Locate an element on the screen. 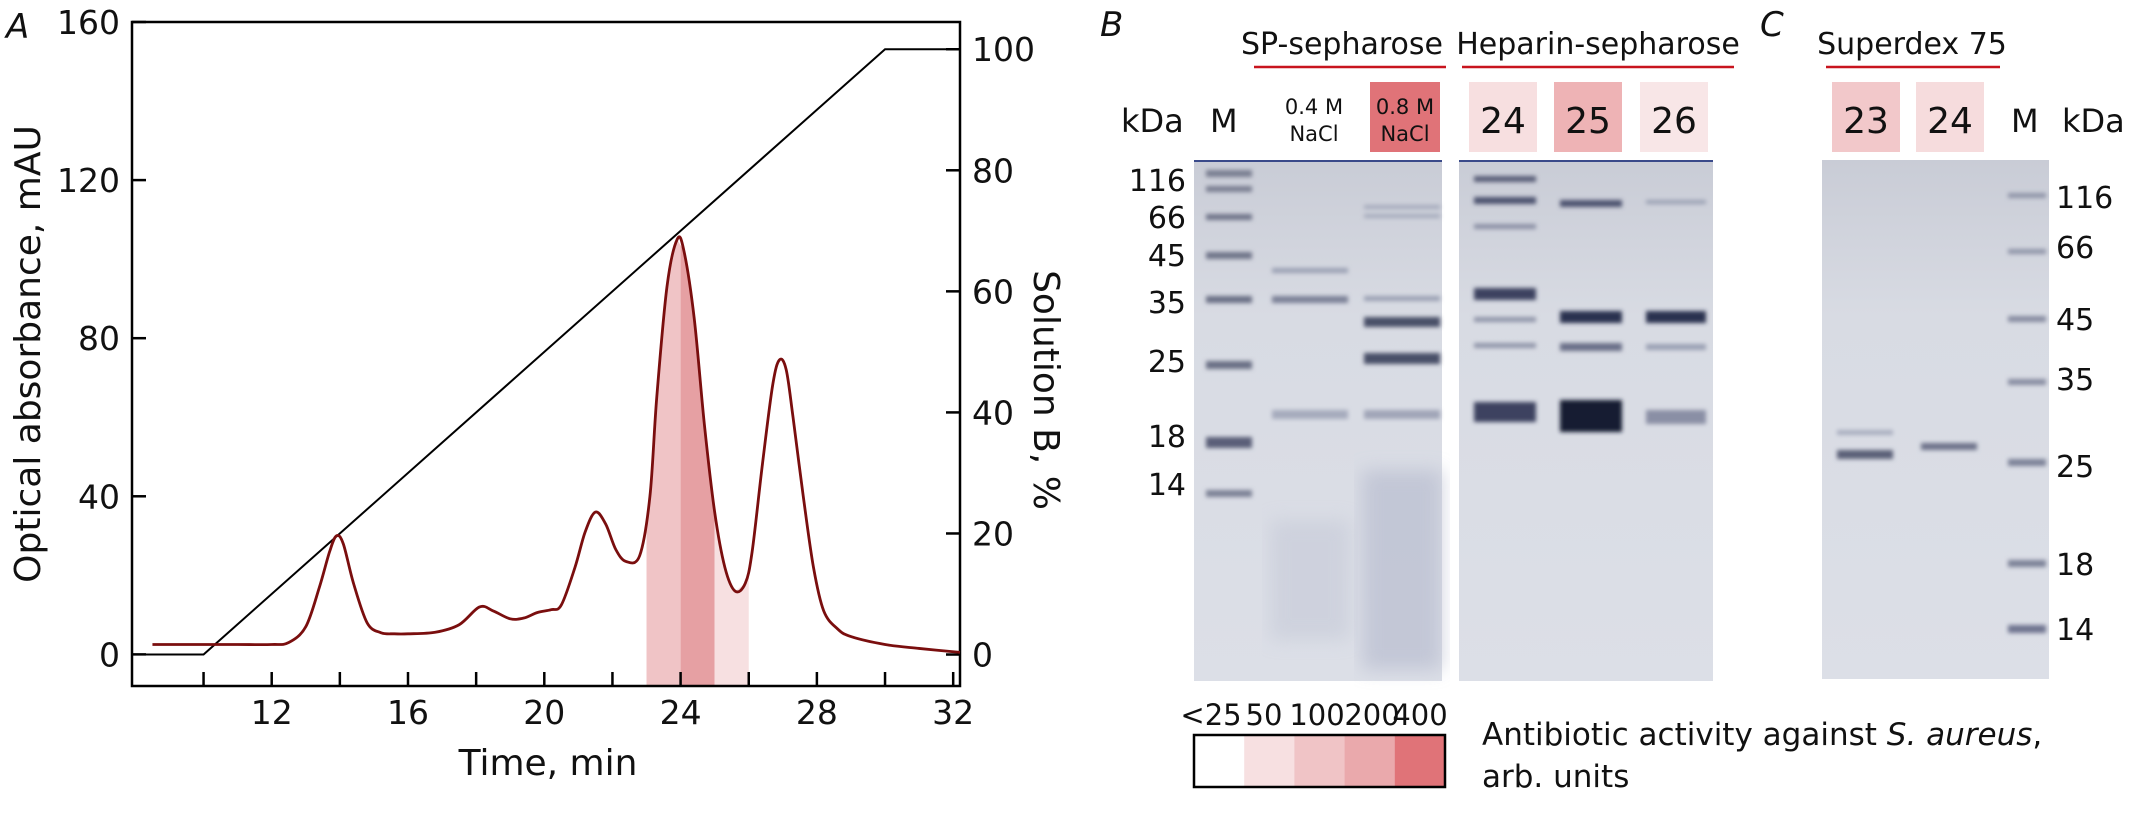  y-right-tick-label: 100 is located at coordinates (1003, 49).